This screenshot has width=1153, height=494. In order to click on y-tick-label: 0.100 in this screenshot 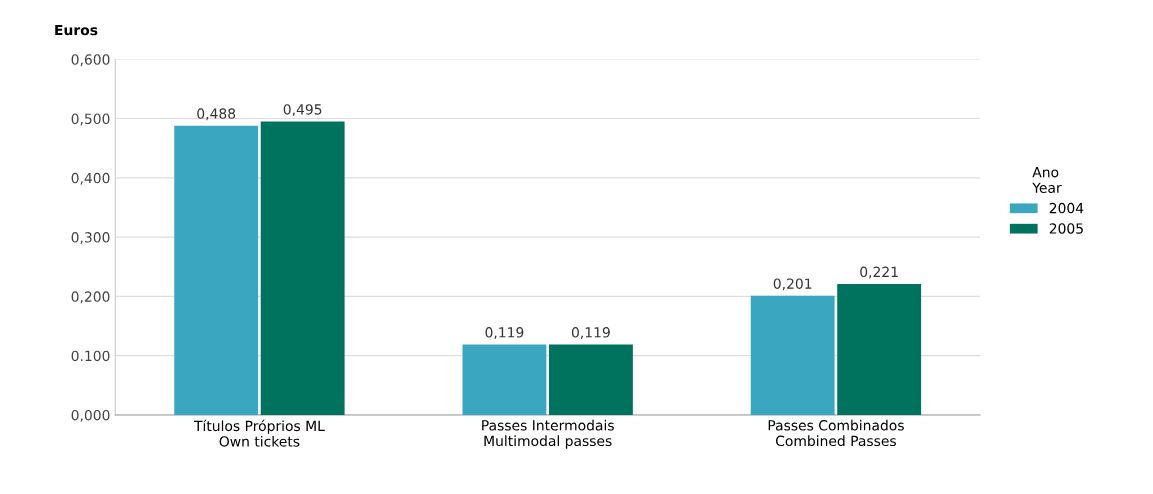, I will do `click(90, 356)`.